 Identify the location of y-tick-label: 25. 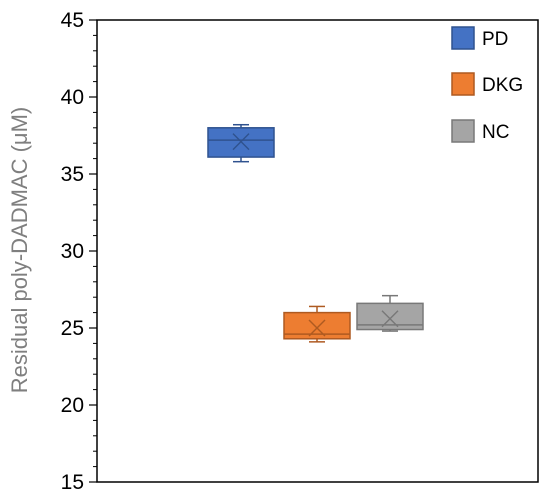
(72, 328).